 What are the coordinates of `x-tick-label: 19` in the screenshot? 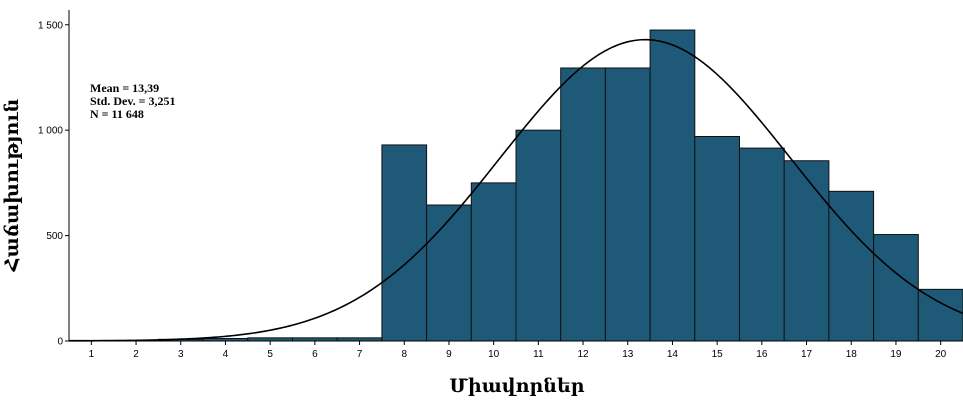 It's located at (896, 354).